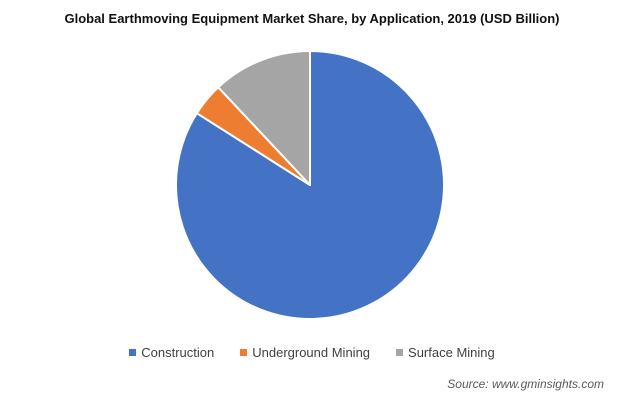 The image size is (624, 403). What do you see at coordinates (178, 352) in the screenshot?
I see `legend-label-construction: Construction` at bounding box center [178, 352].